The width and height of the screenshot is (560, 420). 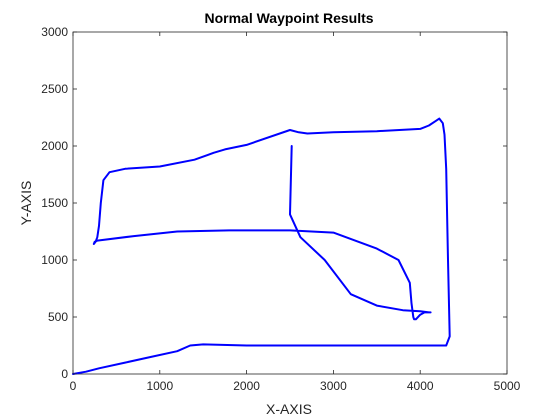 I want to click on x-tick-label: 3000, so click(x=333, y=386).